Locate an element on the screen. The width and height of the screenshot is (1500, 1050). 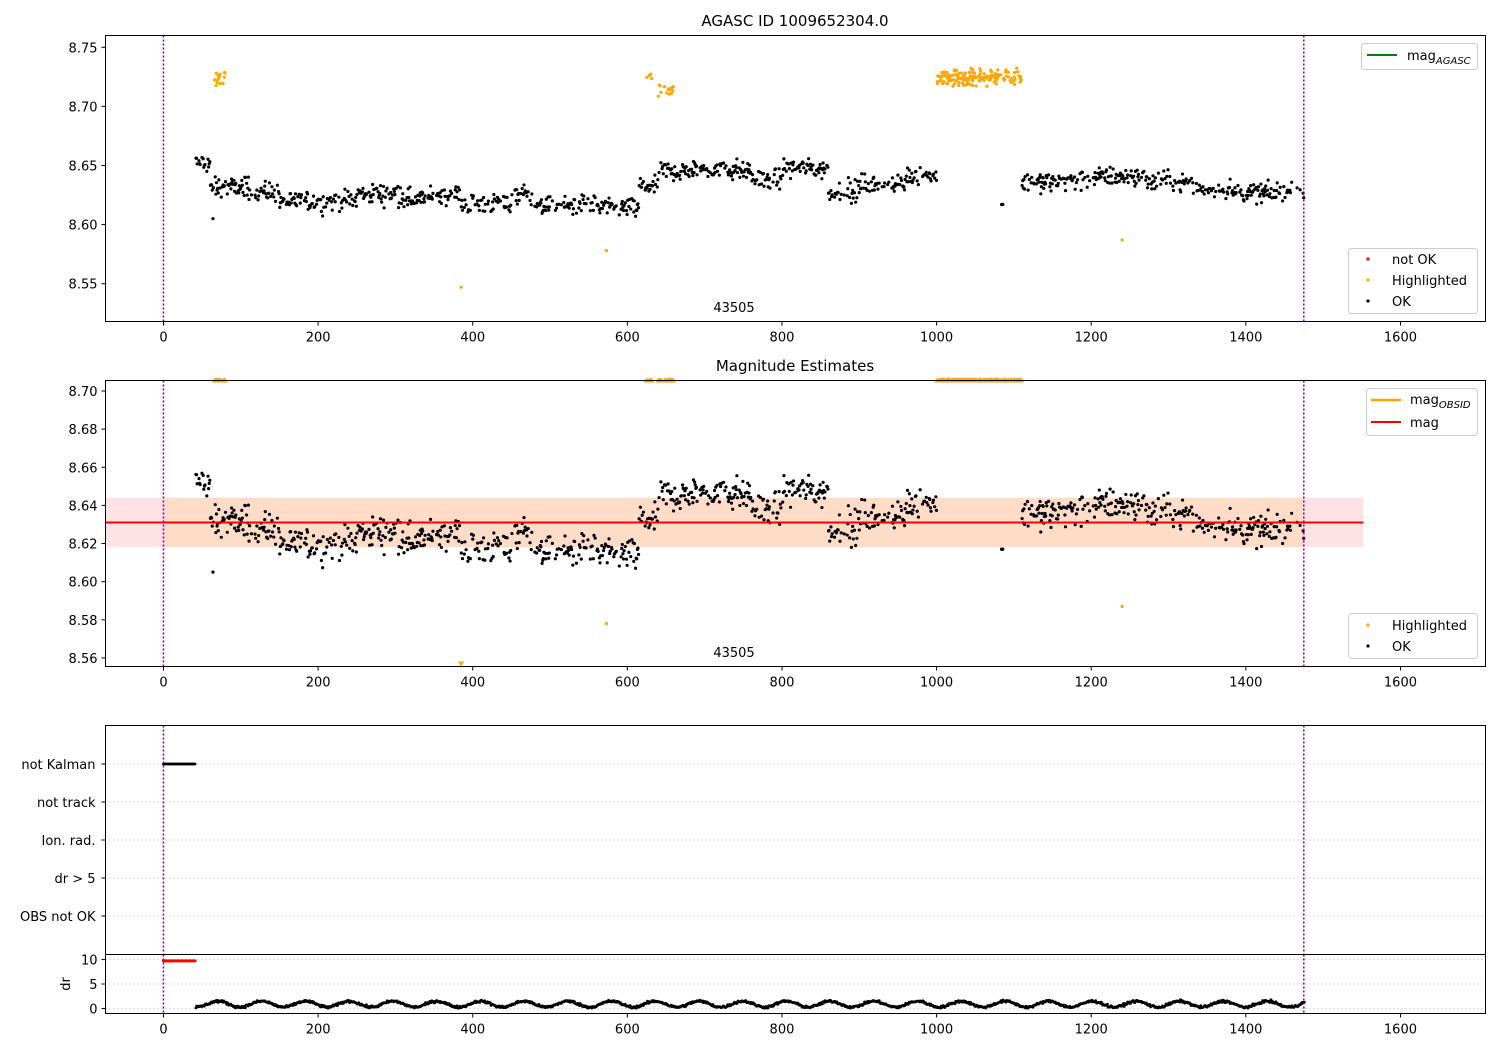
x-tick-label: 1400 is located at coordinates (1245, 683).